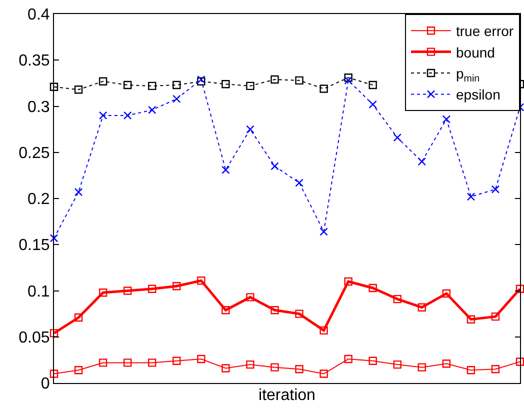  What do you see at coordinates (34, 337) in the screenshot?
I see `y-tick-label: 0.05` at bounding box center [34, 337].